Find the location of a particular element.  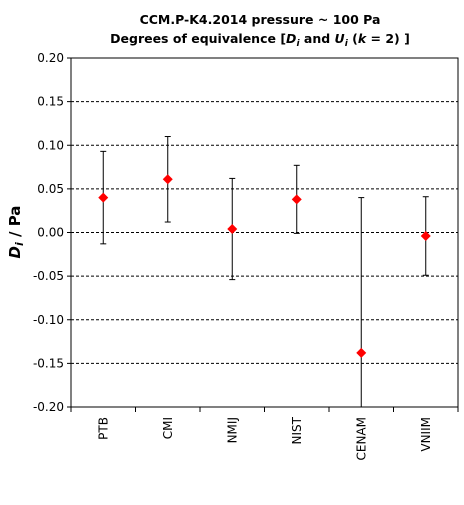

x-tick-label: CENAM is located at coordinates (361, 439).